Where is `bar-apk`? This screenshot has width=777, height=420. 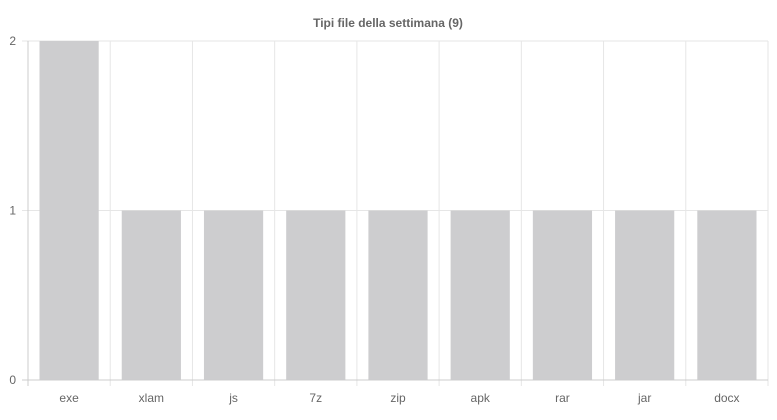
bar-apk is located at coordinates (480, 295).